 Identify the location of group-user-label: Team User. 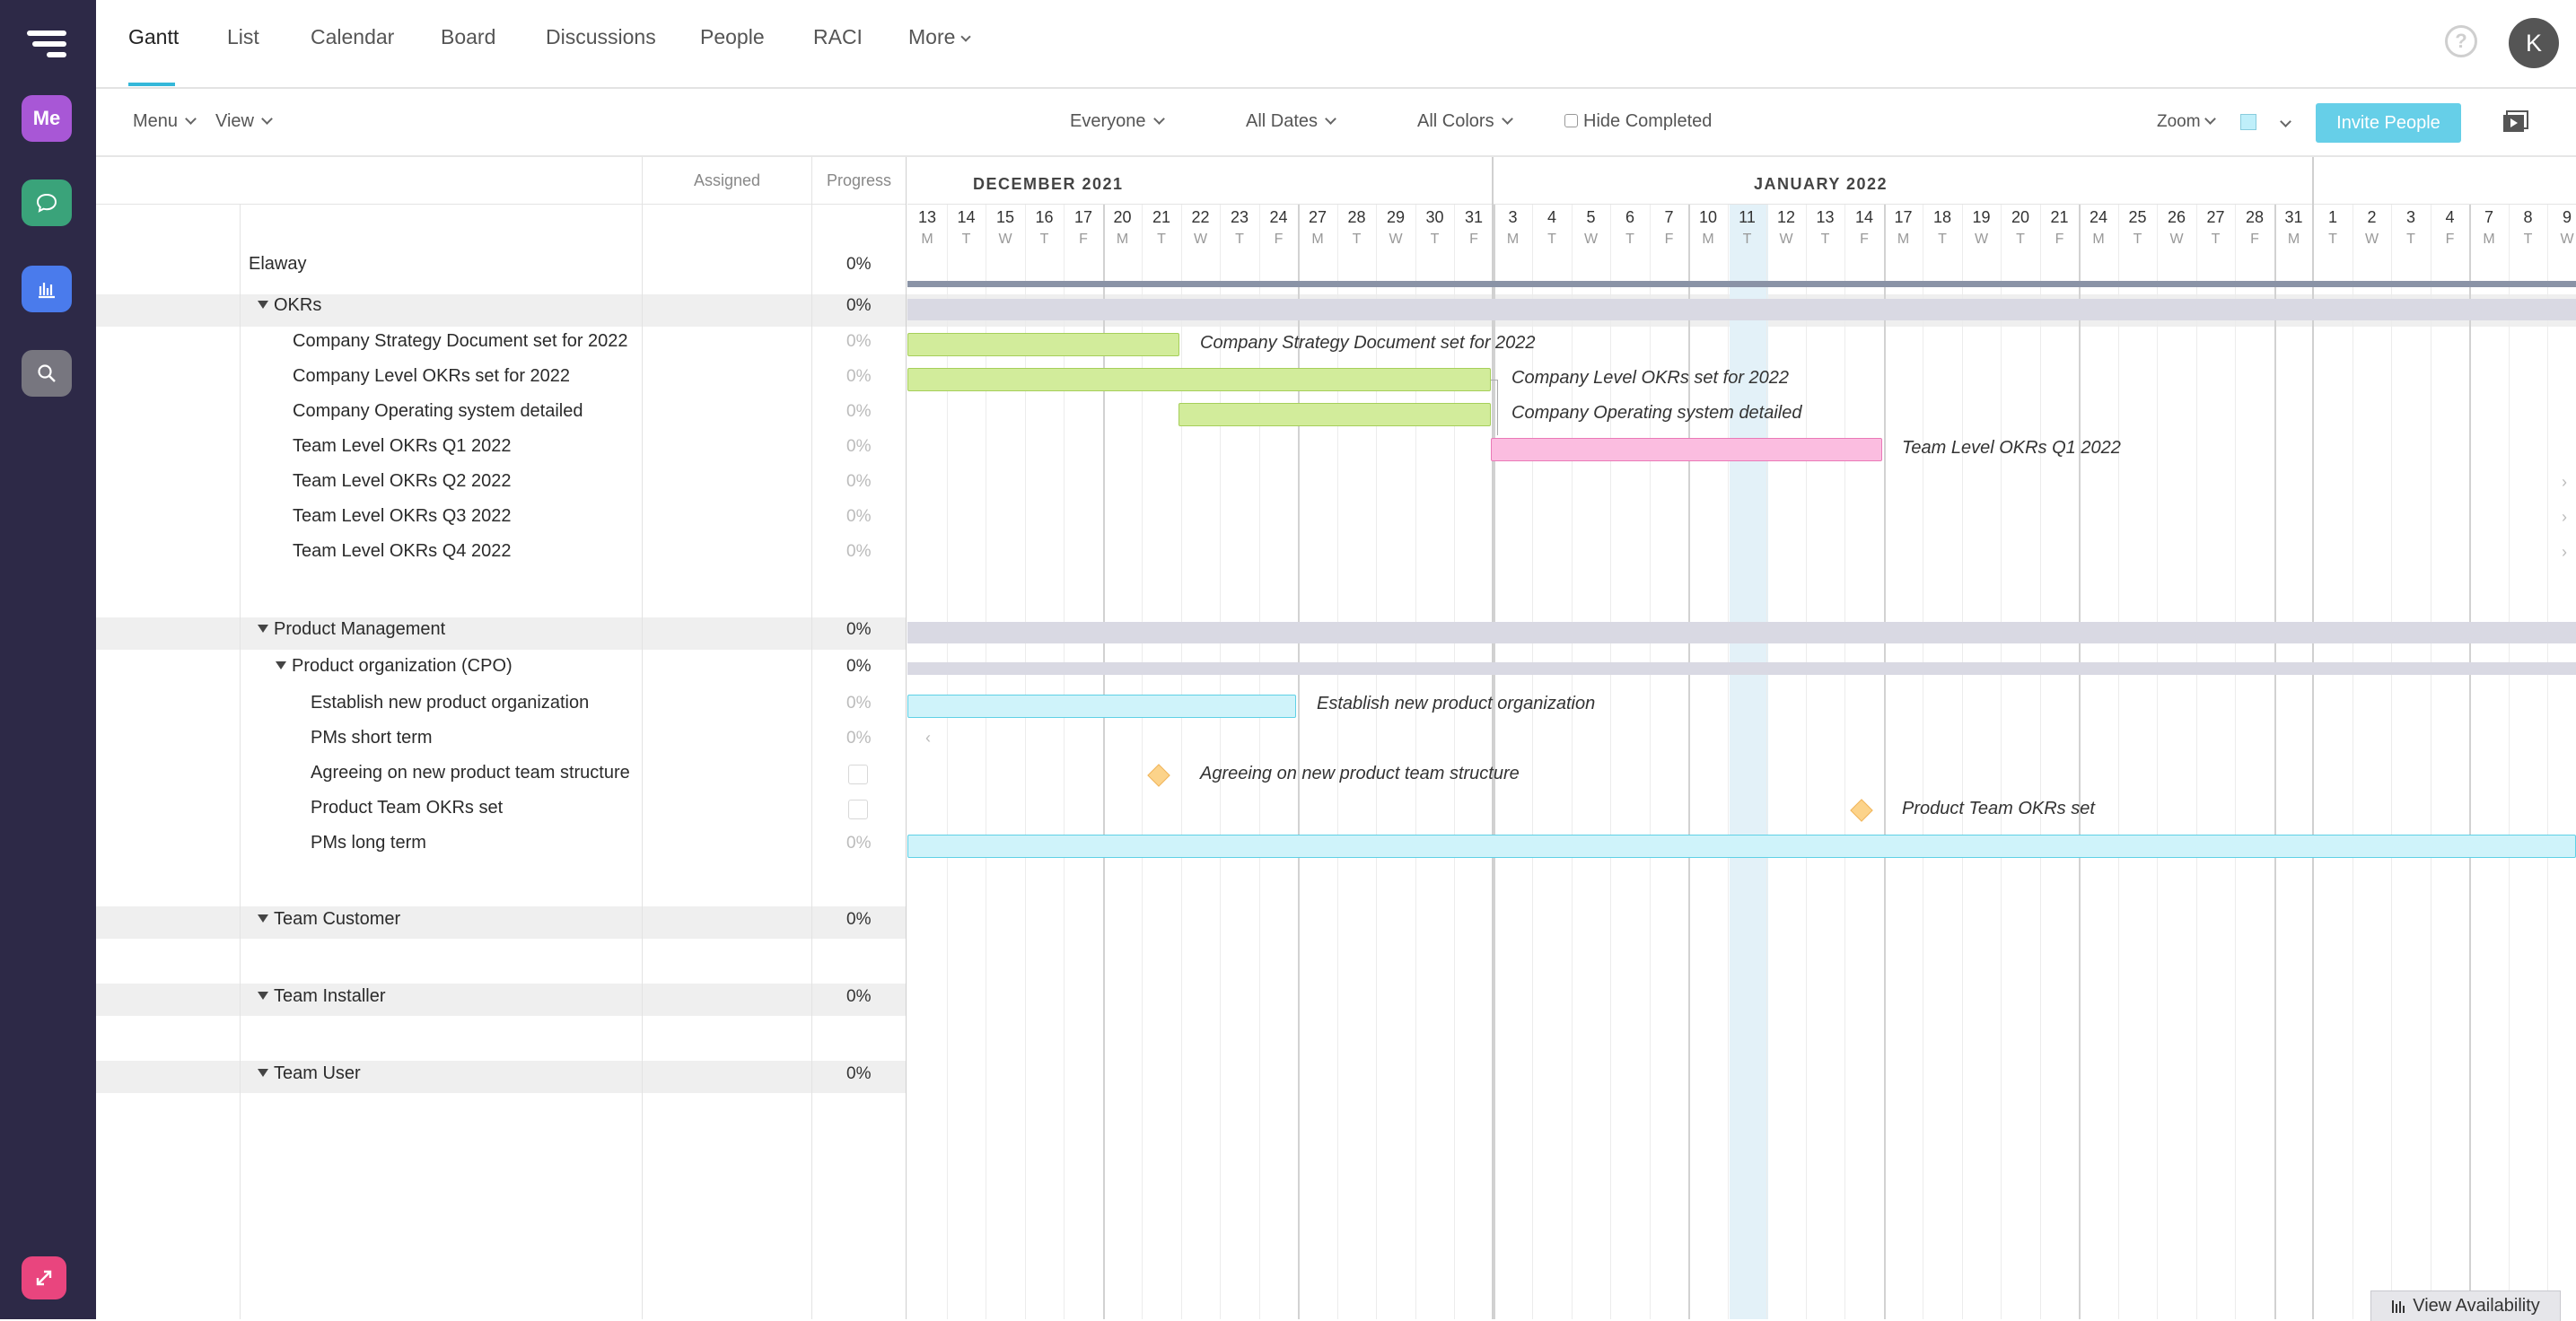
(317, 1073).